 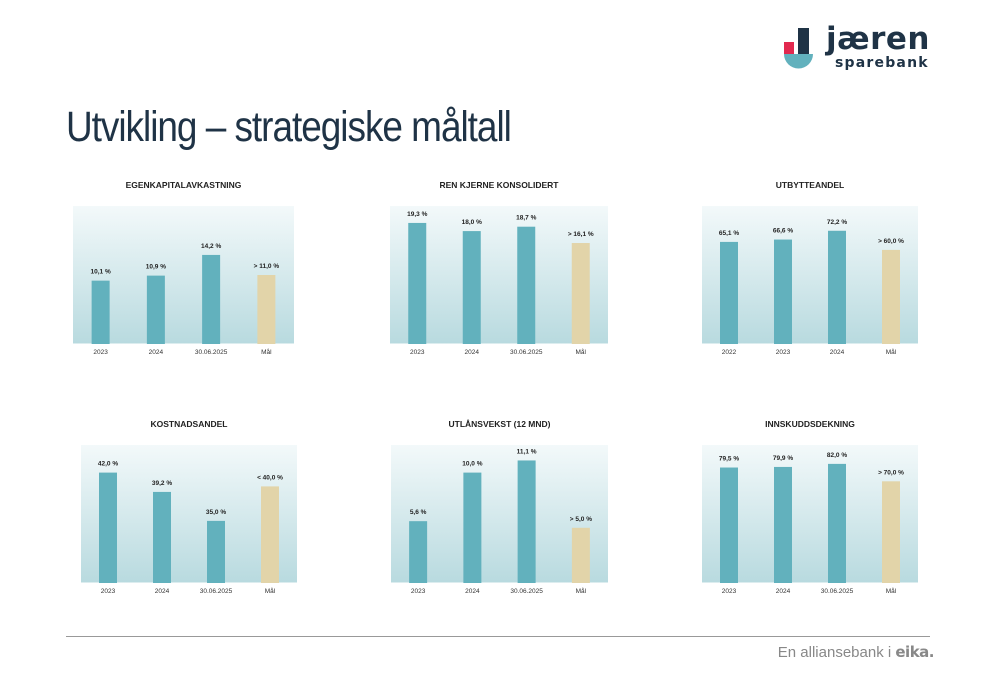 I want to click on data-label: > 60,0 %, so click(x=891, y=241).